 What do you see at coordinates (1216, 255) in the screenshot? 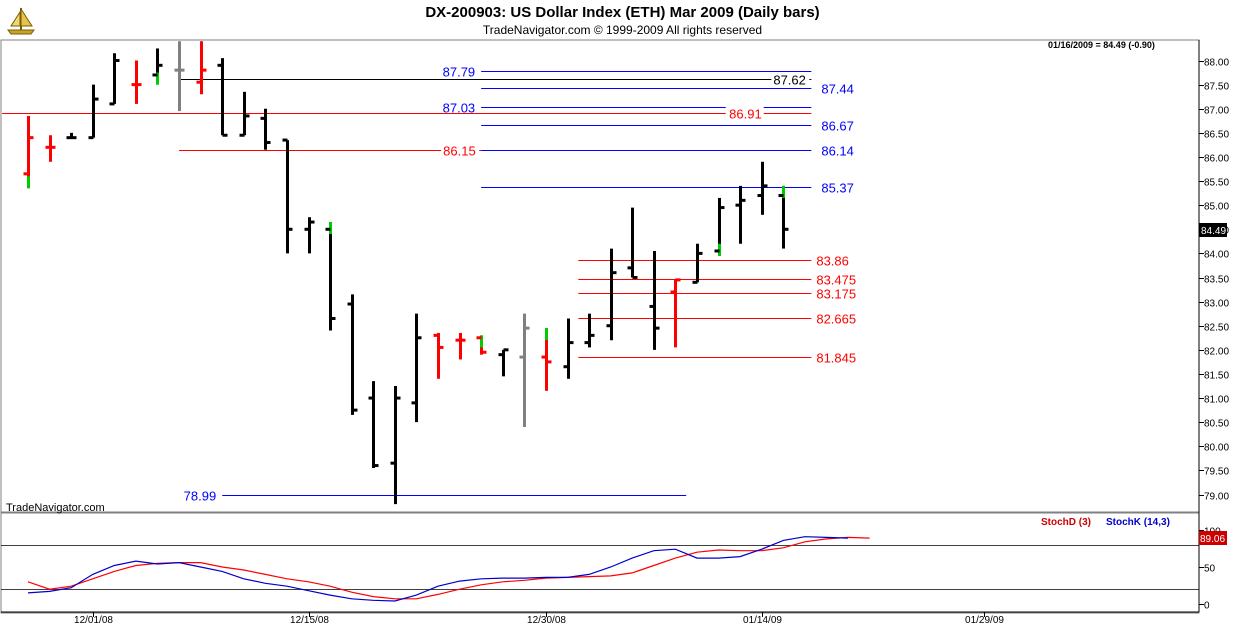
I see `price-tick-label: 84.00` at bounding box center [1216, 255].